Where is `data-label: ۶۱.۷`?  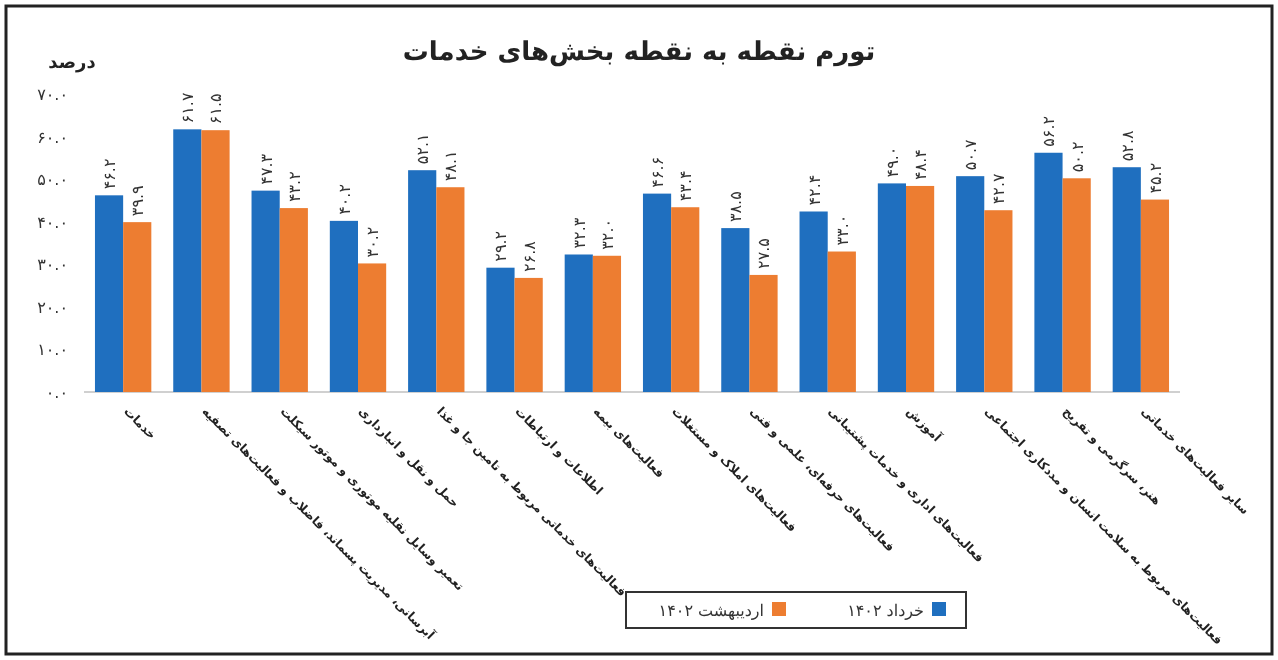 data-label: ۶۱.۷ is located at coordinates (188, 107).